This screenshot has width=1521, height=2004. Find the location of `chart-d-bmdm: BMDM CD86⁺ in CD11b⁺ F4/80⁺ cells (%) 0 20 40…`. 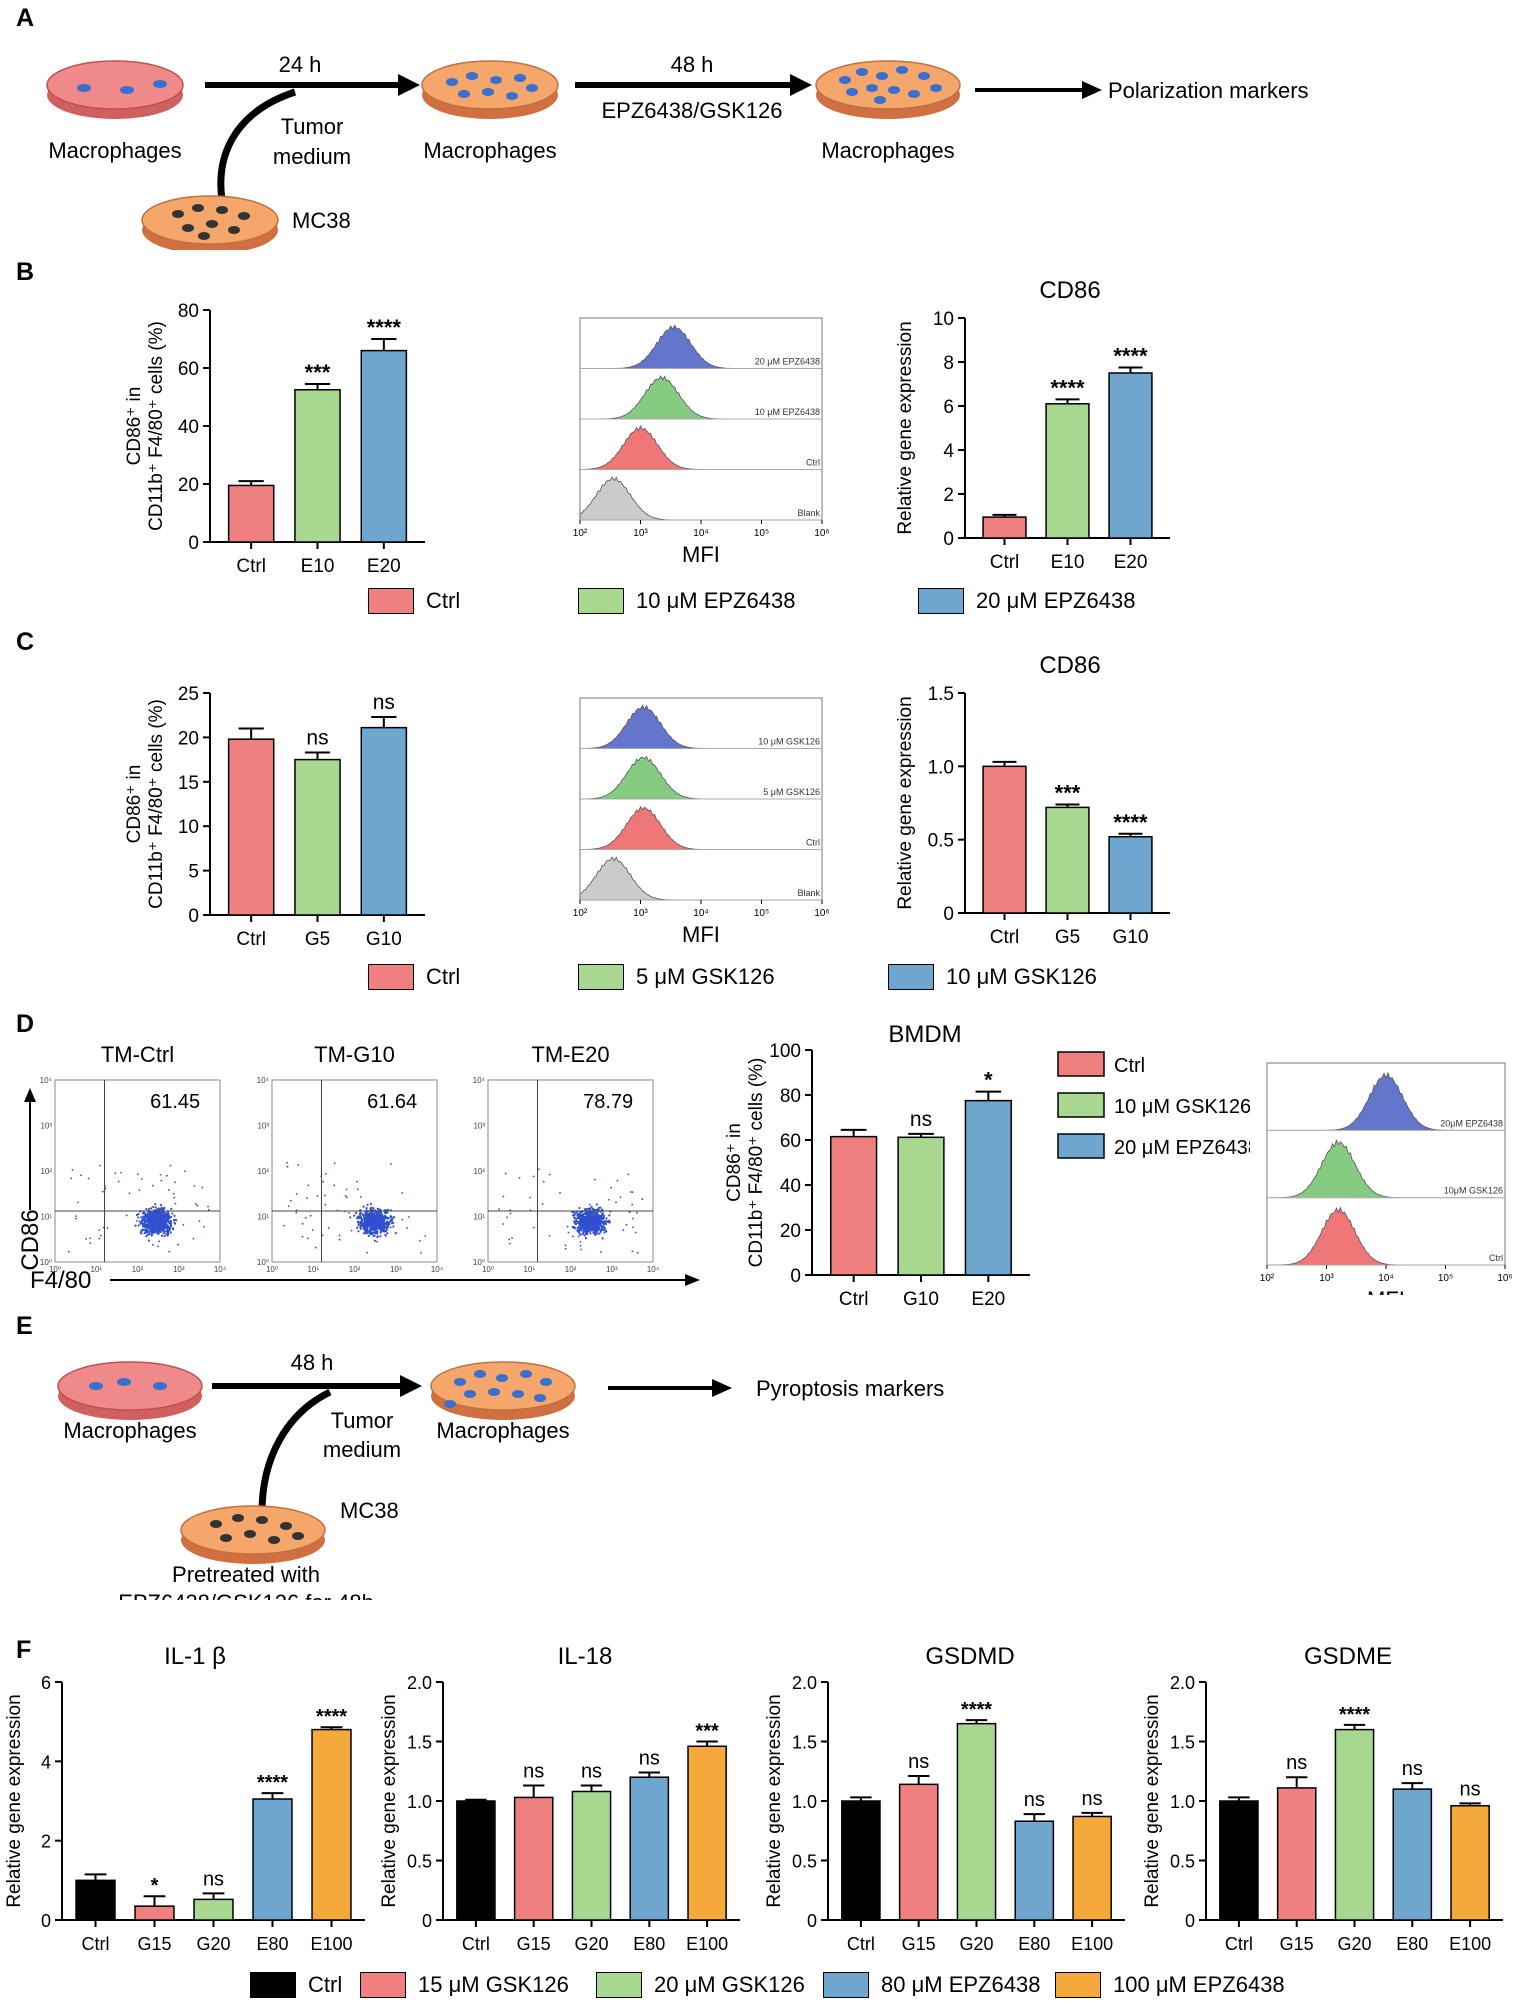

chart-d-bmdm: BMDM CD86⁺ in CD11b⁺ F4/80⁺ cells (%) 0 20 40… is located at coordinates (987, 1165).